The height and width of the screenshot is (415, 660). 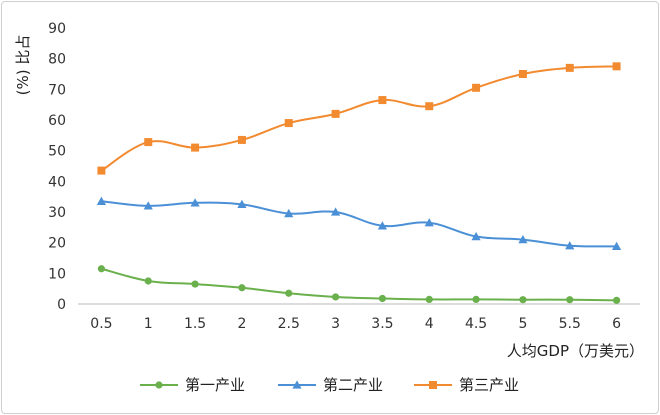 I want to click on x-tick-label: 3, so click(x=335, y=324).